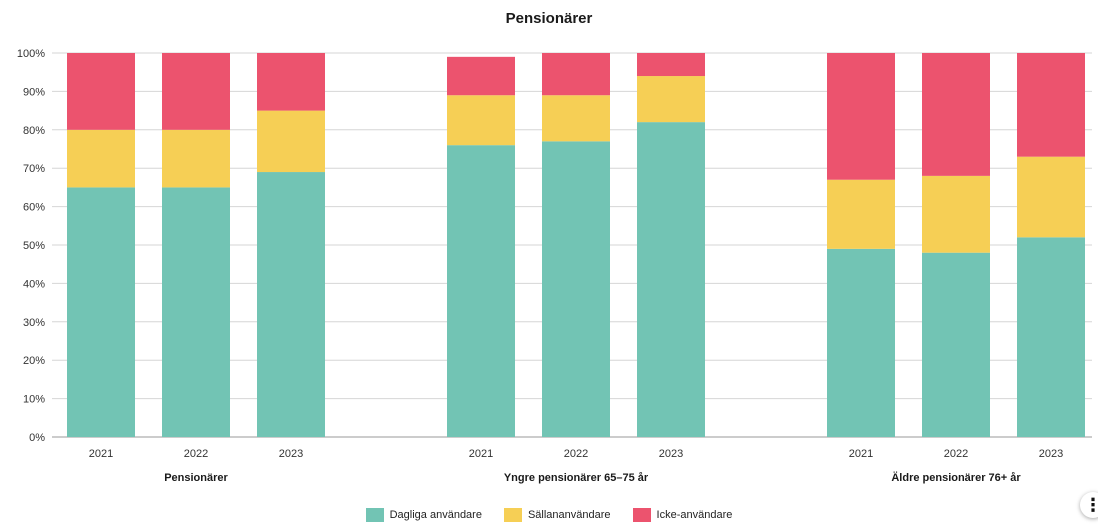 This screenshot has height=526, width=1098. I want to click on y-tick-label: 10%, so click(34, 400).